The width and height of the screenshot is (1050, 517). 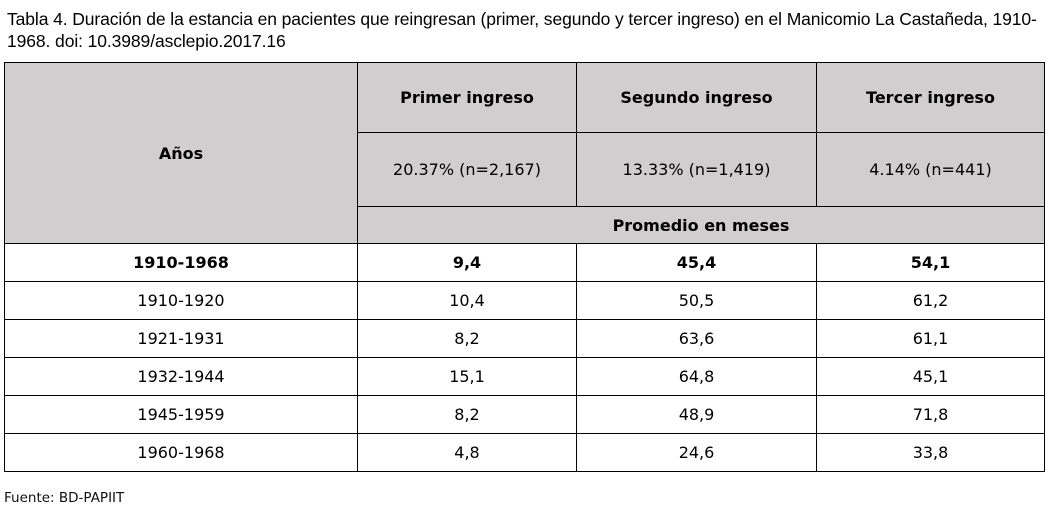 What do you see at coordinates (181, 376) in the screenshot?
I see `period-cell: 1932-1944` at bounding box center [181, 376].